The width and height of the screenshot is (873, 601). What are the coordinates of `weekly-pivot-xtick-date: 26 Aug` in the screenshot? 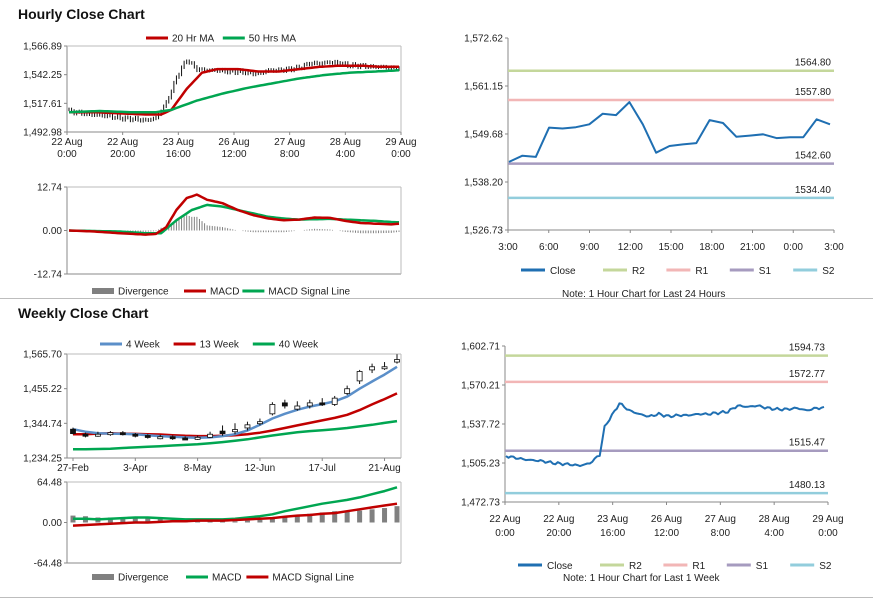 It's located at (666, 519).